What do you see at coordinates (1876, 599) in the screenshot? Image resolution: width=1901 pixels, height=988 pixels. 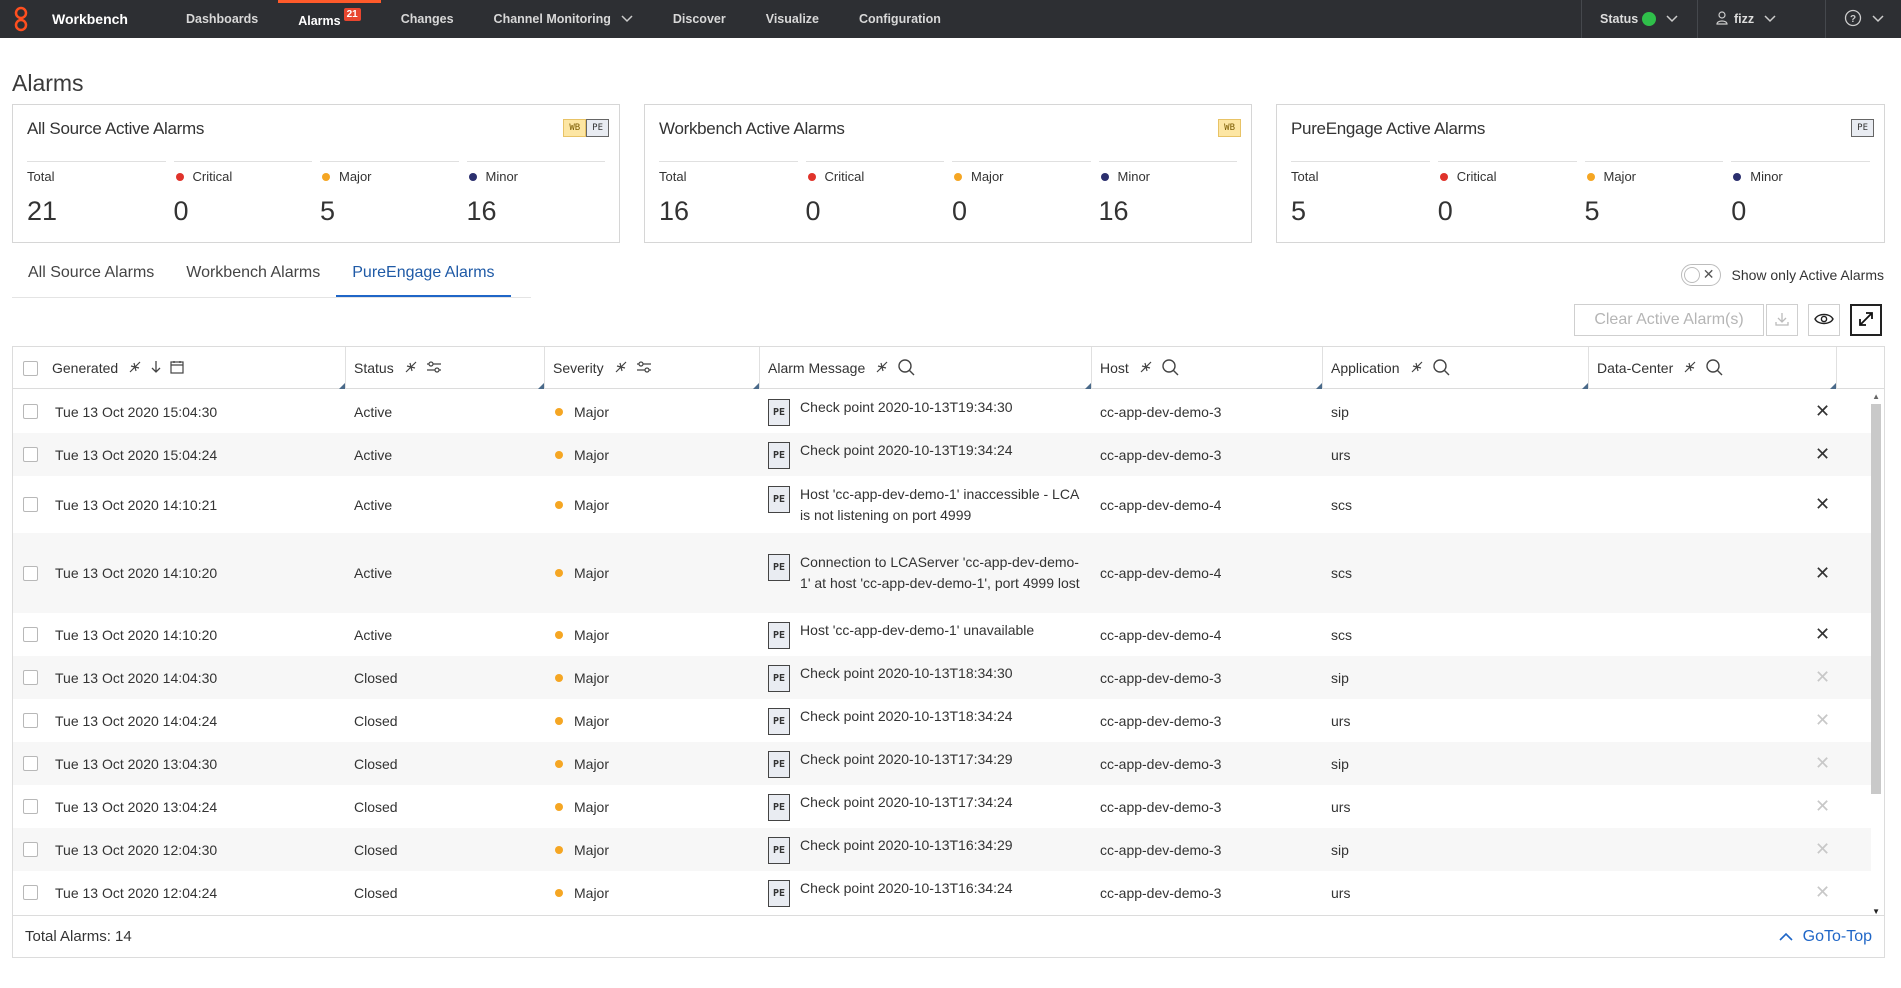 I see `scrollbar-thumb` at bounding box center [1876, 599].